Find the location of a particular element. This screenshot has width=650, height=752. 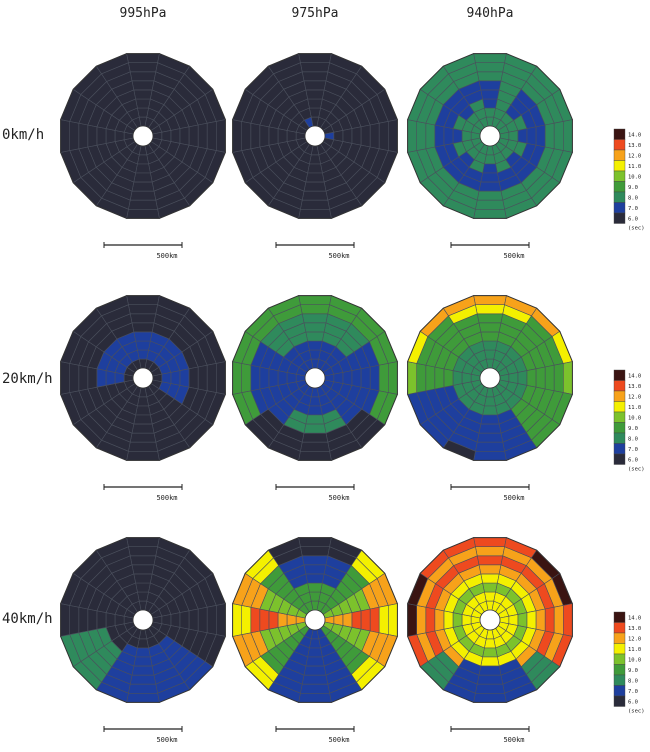

column-label-940hpa: 940hPa is located at coordinates (490, 13).